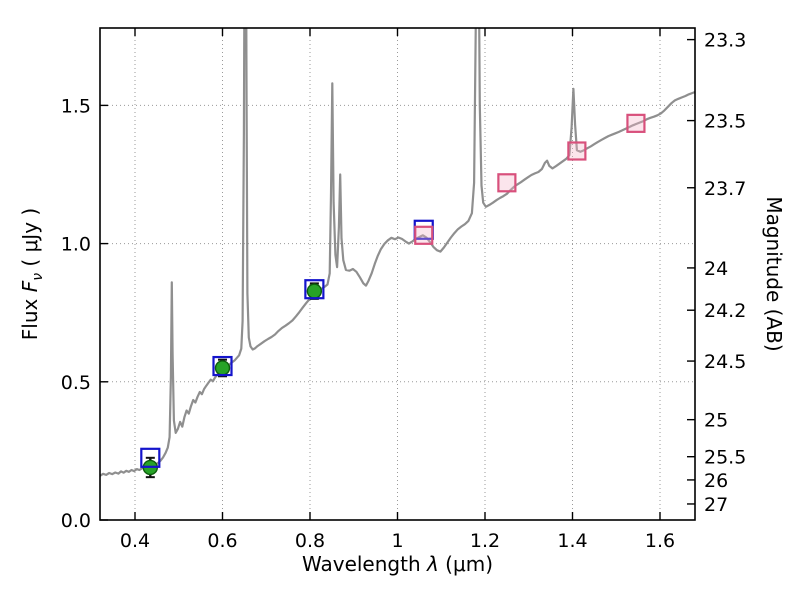  I want to click on x-tick-label: 0.6, so click(222, 541).